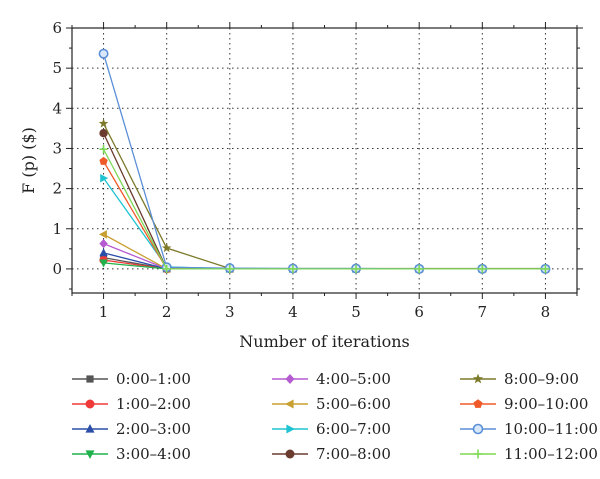 The width and height of the screenshot is (600, 479). Describe the element at coordinates (324, 223) in the screenshot. I see `series-line` at that location.